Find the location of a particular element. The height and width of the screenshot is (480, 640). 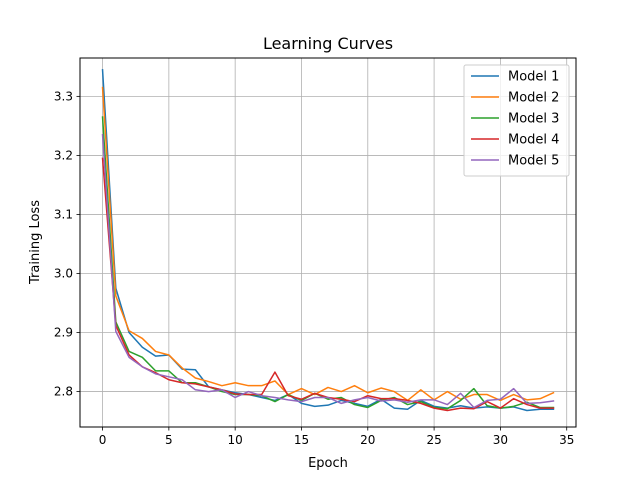

legend-label-model-2: Model 2 is located at coordinates (533, 98).